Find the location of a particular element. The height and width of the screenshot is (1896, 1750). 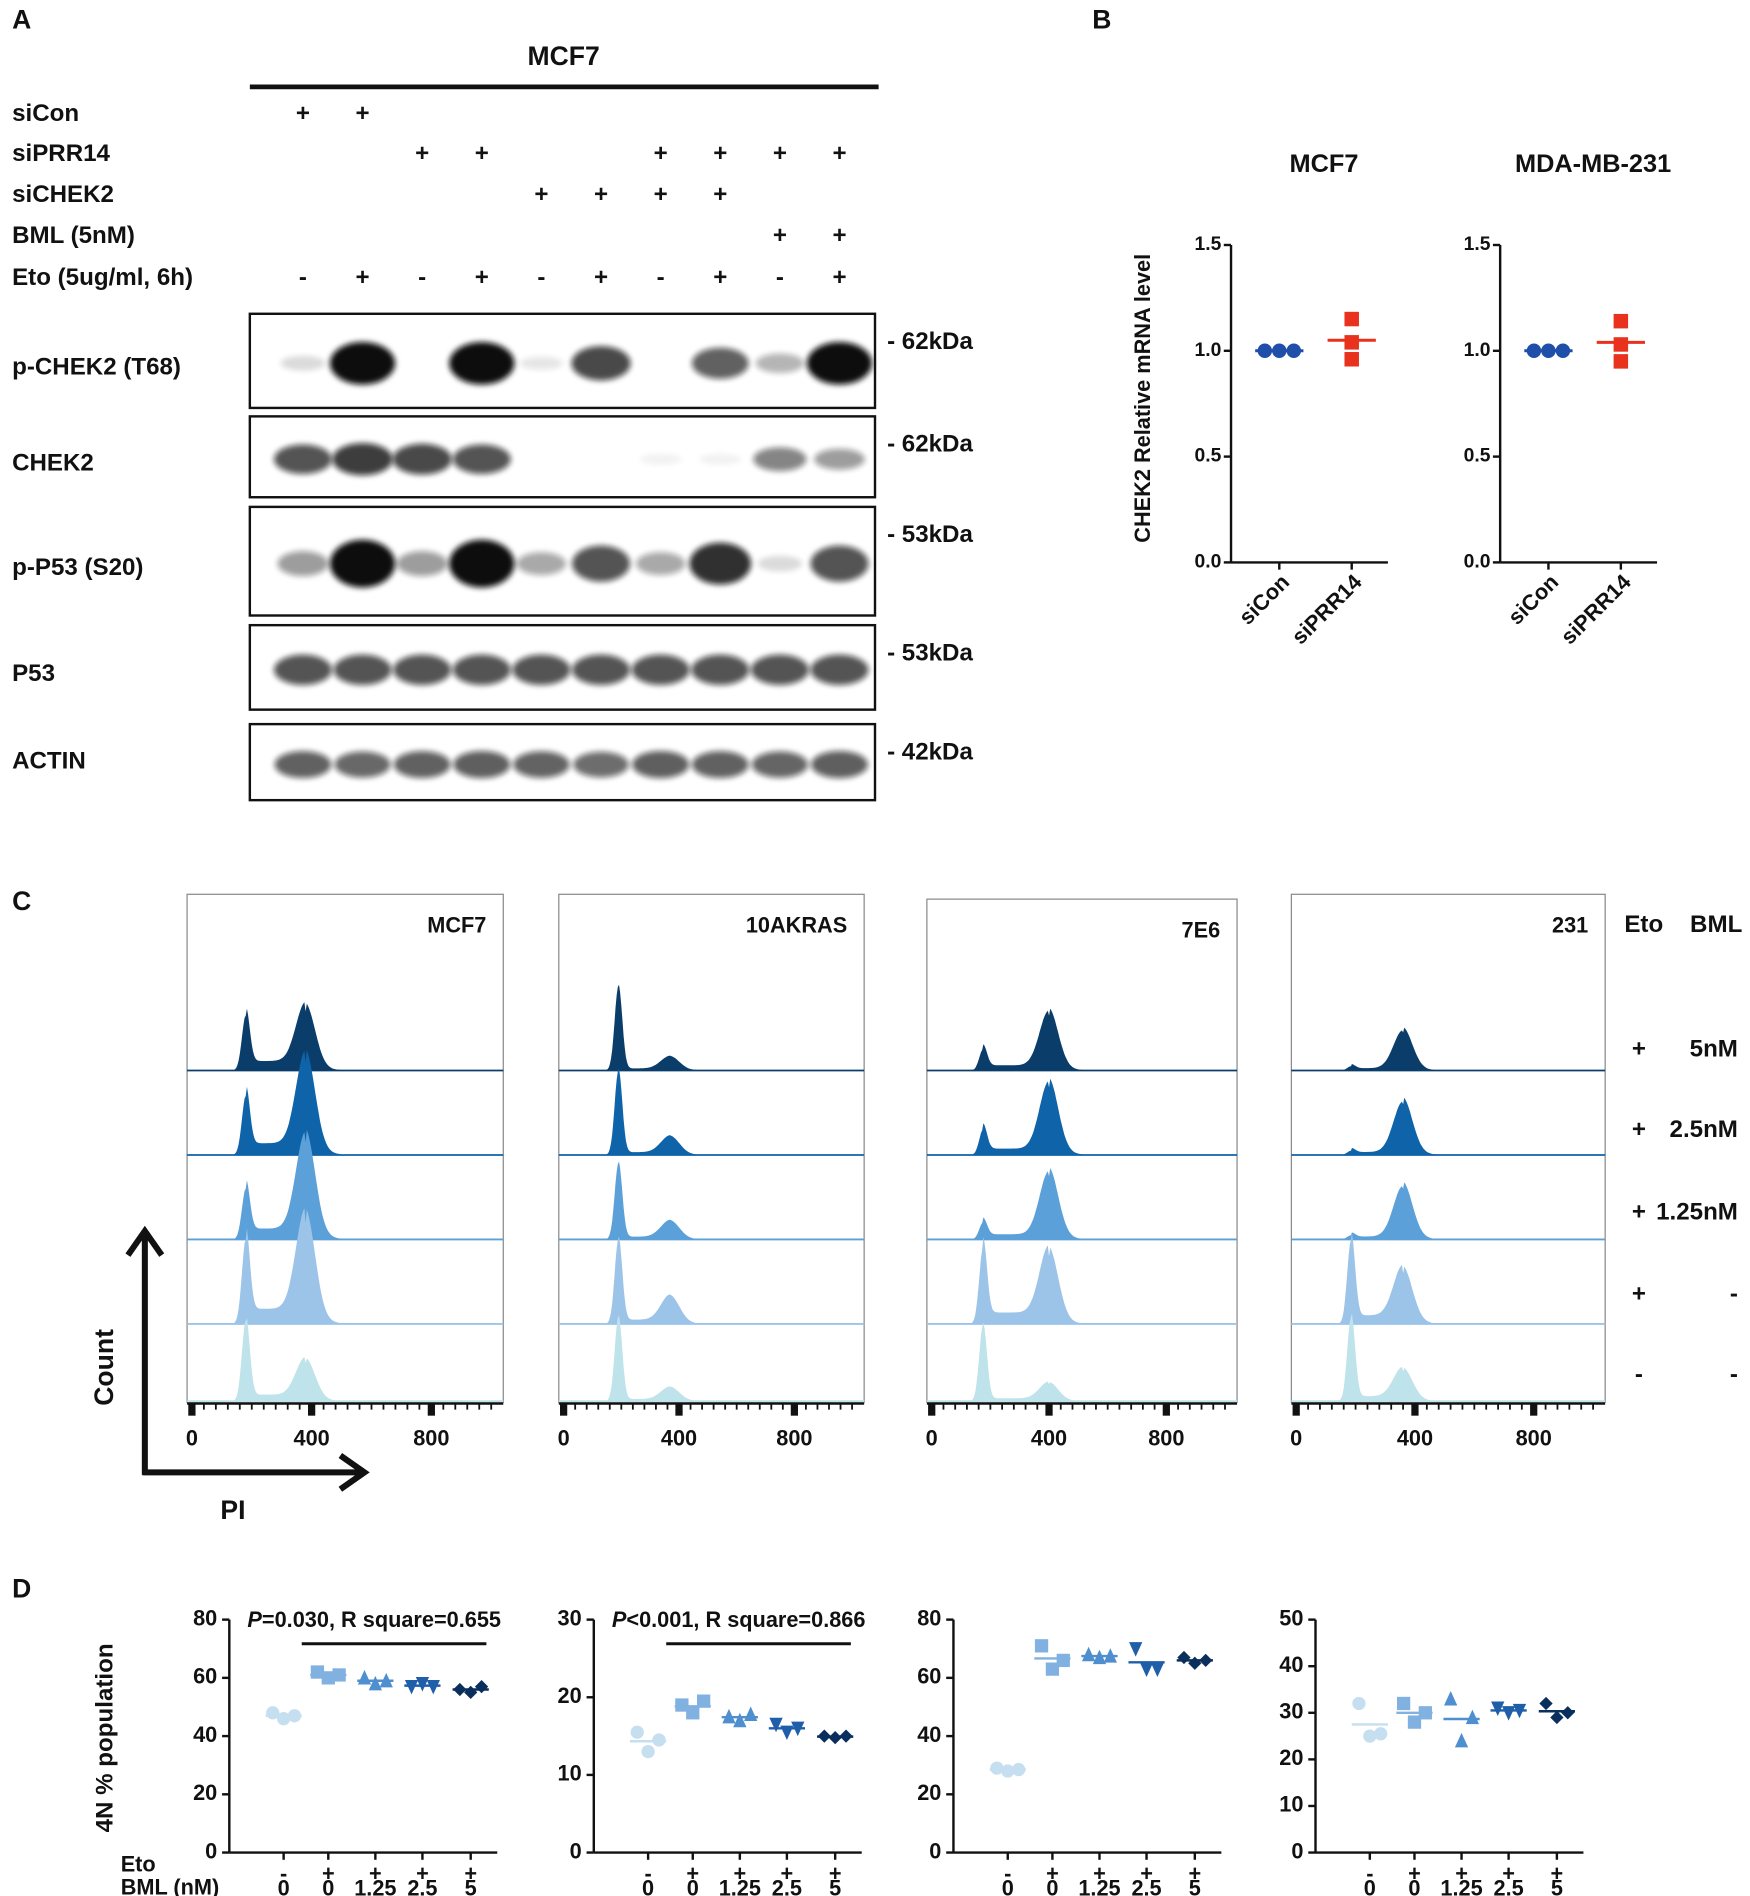

axis-label: PI is located at coordinates (232, 1510).